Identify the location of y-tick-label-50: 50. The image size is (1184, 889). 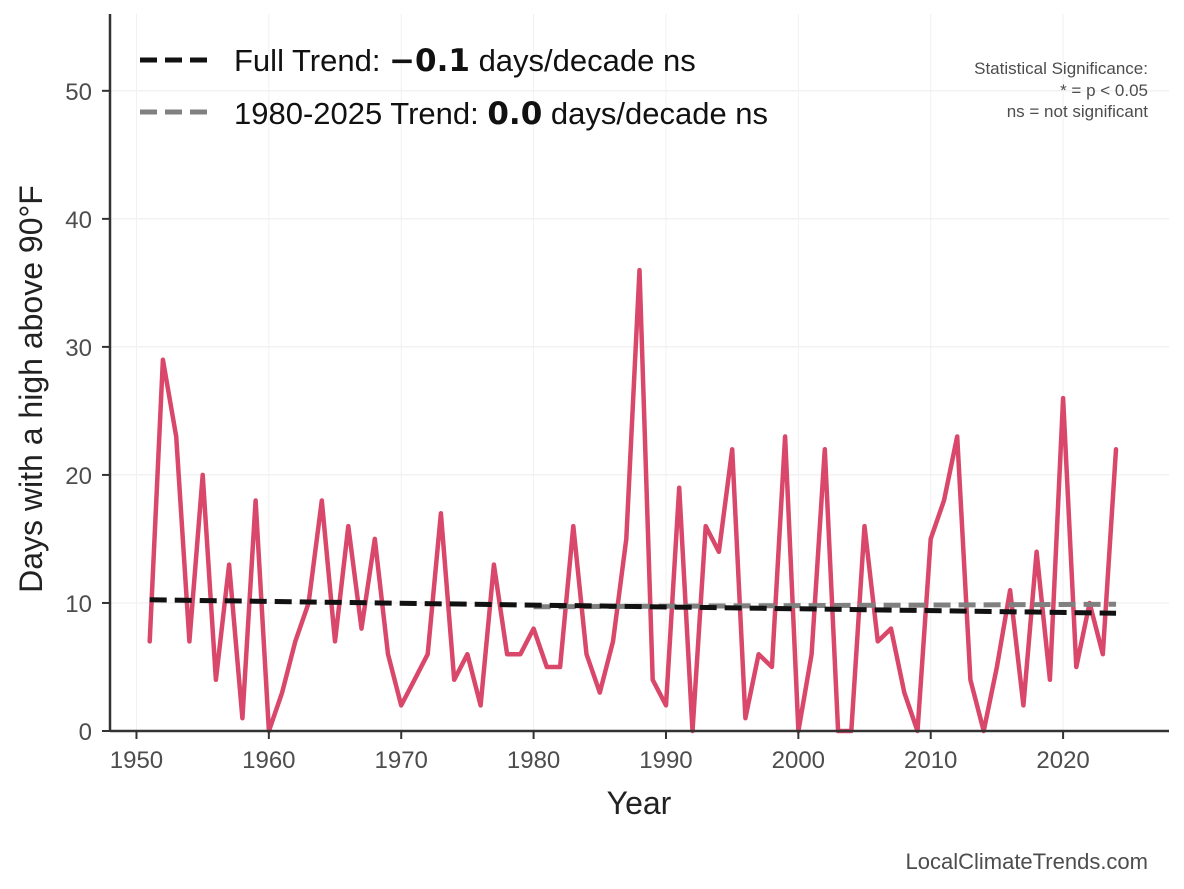
(78, 92).